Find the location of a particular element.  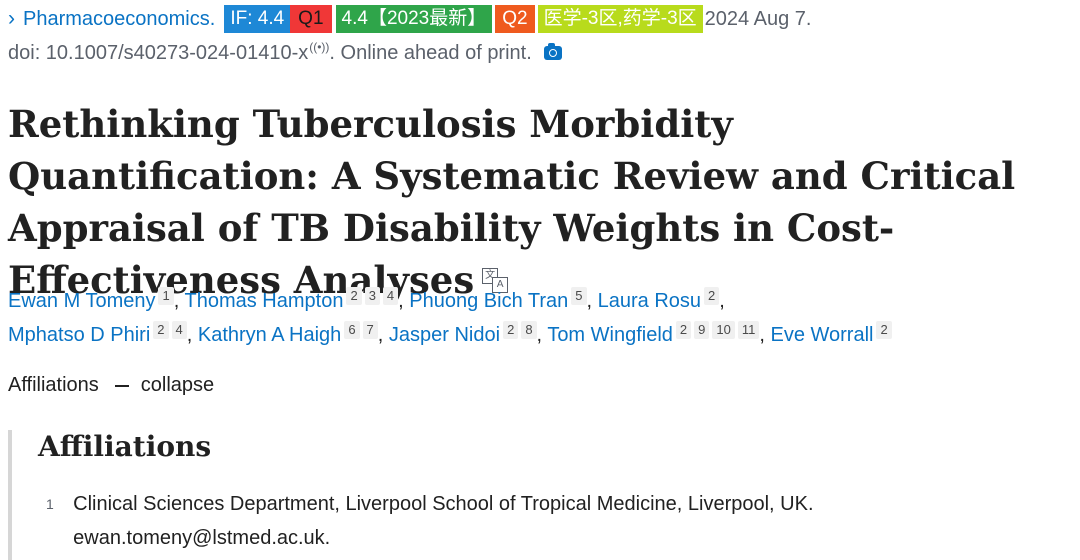

author-name-link: Ewan M Tomeny is located at coordinates (82, 301).